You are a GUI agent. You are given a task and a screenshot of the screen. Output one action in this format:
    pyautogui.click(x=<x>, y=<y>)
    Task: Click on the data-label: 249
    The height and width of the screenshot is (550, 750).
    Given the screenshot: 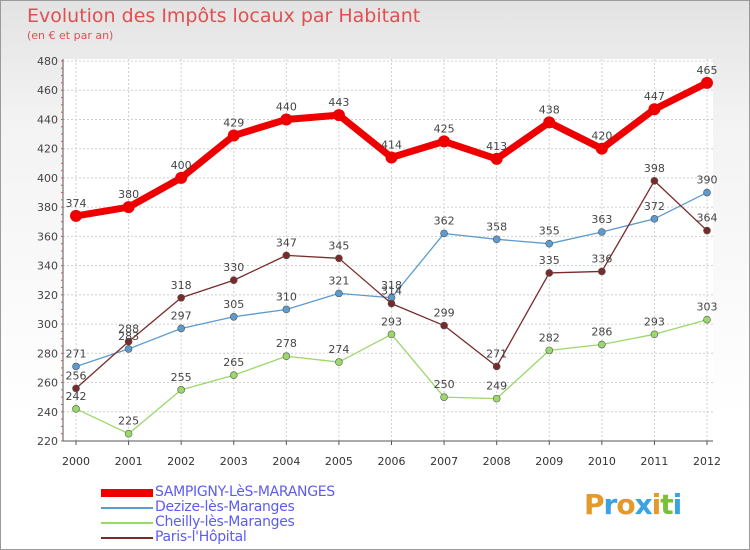 What is the action you would take?
    pyautogui.click(x=496, y=386)
    